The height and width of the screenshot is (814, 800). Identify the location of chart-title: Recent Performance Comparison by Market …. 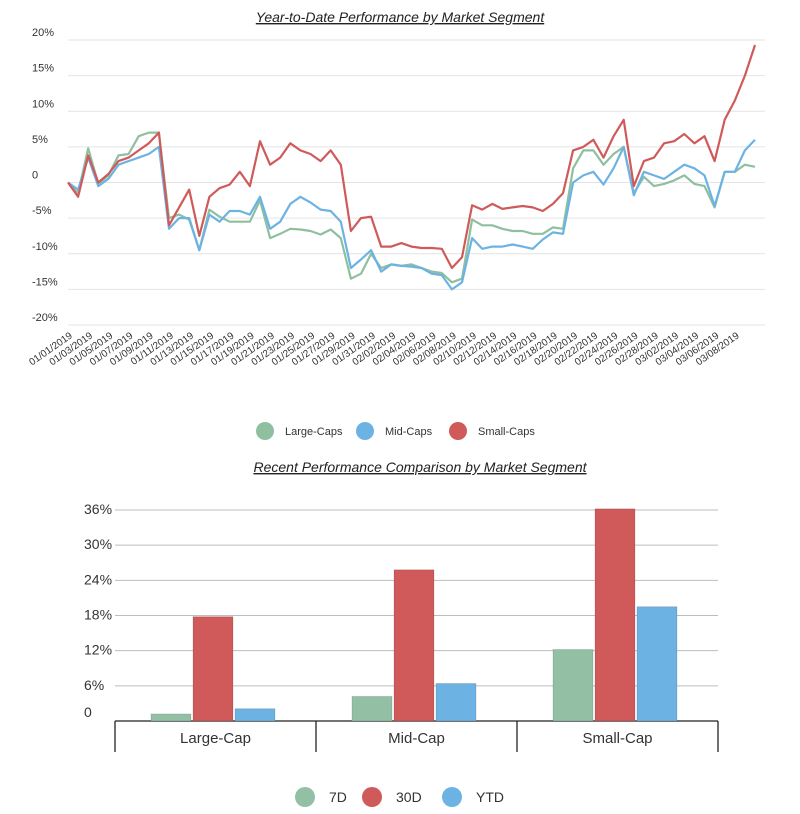
(420, 467).